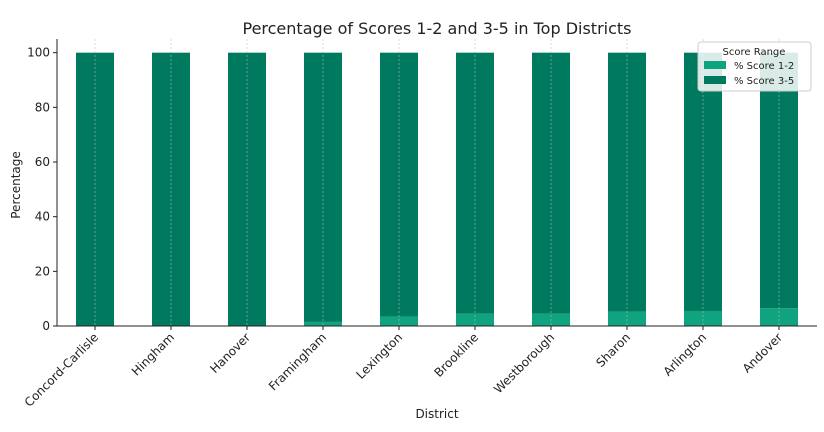 The height and width of the screenshot is (432, 824). What do you see at coordinates (764, 81) in the screenshot?
I see `legend-label-score-3-5: % Score 3-5` at bounding box center [764, 81].